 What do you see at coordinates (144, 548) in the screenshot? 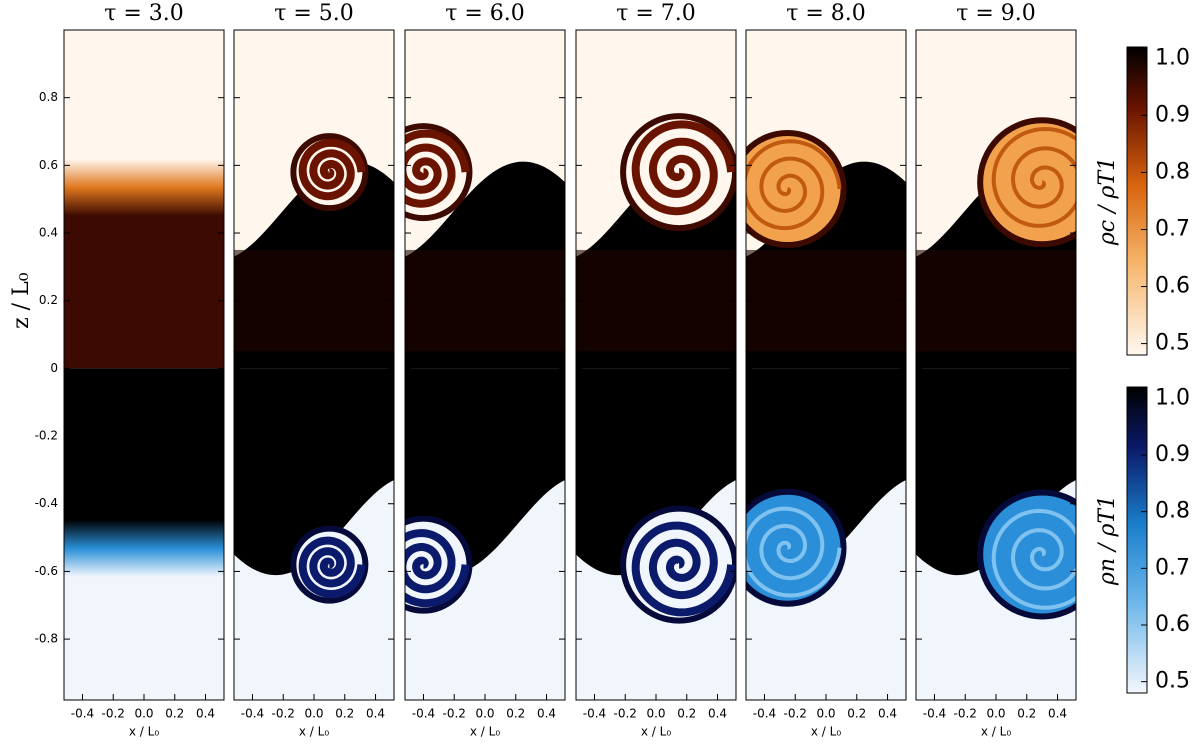
I see `band-bottom` at bounding box center [144, 548].